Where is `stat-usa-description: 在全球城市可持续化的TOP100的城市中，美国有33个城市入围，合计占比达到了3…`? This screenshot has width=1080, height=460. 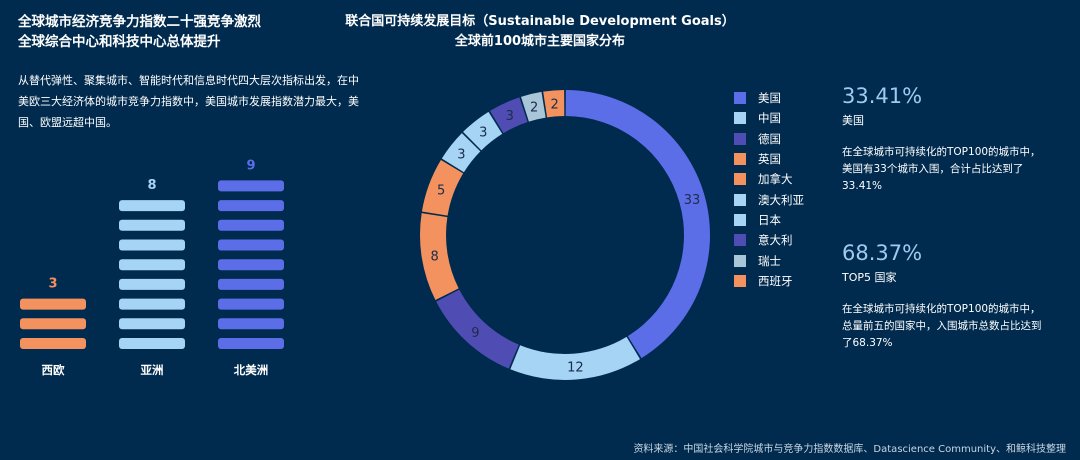
stat-usa-description: 在全球城市可持续化的TOP100的城市中，美国有33个城市入围，合计占比达到了3… is located at coordinates (941, 169).